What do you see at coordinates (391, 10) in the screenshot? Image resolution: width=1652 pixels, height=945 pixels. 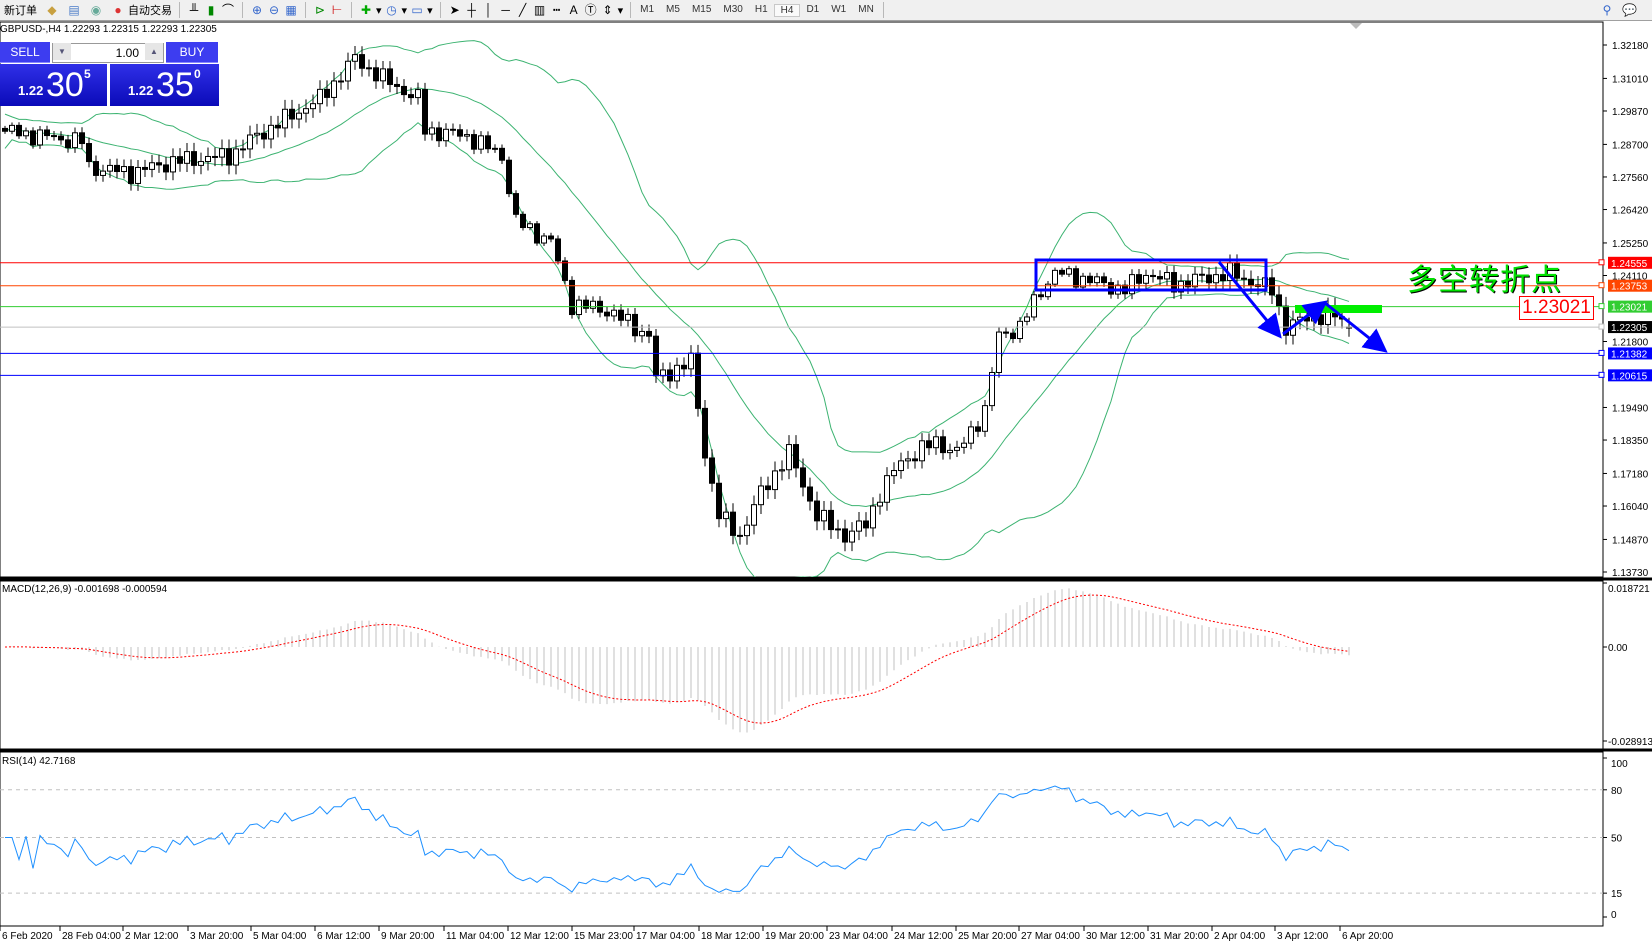 I see `periods-icon: ◷` at bounding box center [391, 10].